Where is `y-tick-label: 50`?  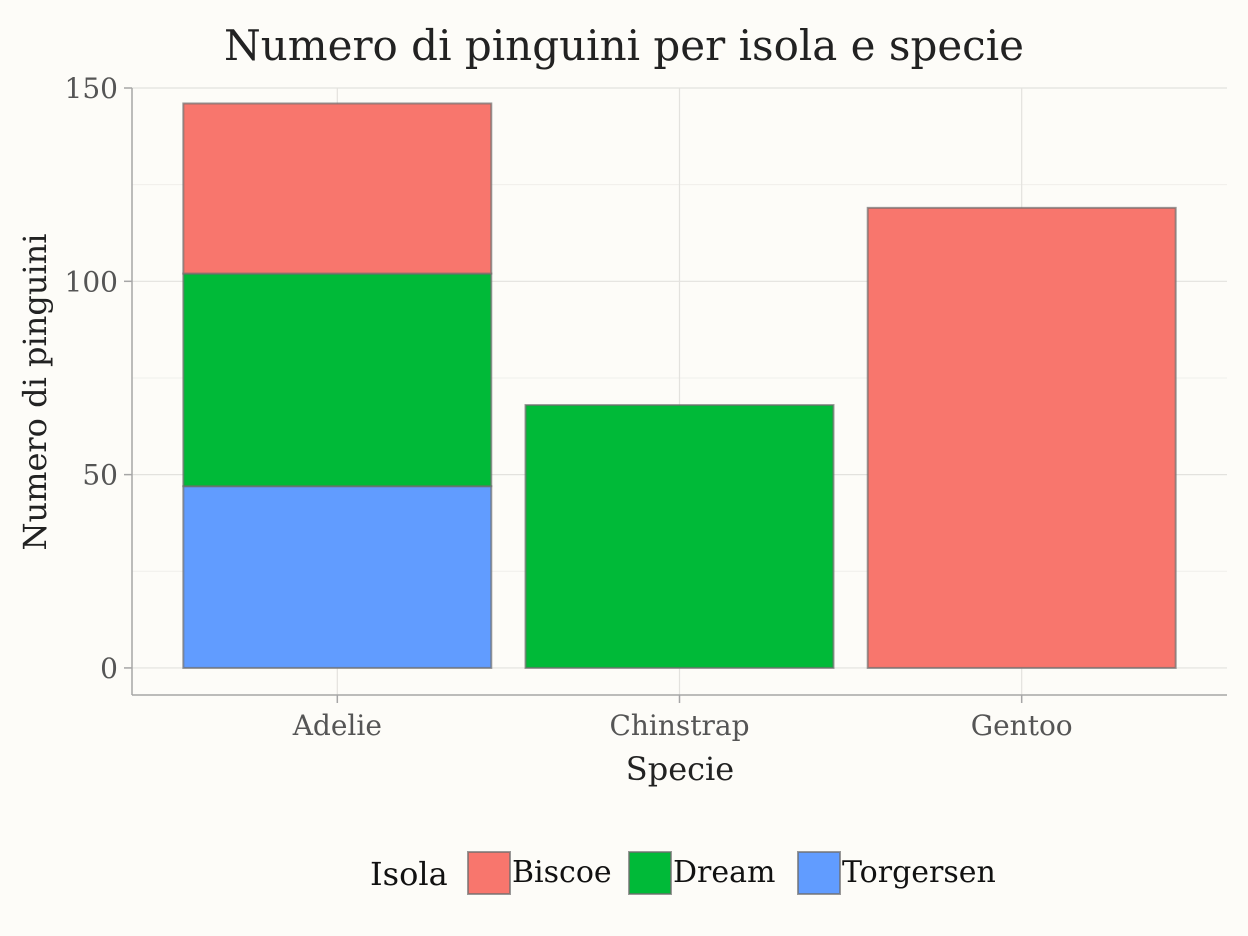 y-tick-label: 50 is located at coordinates (100, 475).